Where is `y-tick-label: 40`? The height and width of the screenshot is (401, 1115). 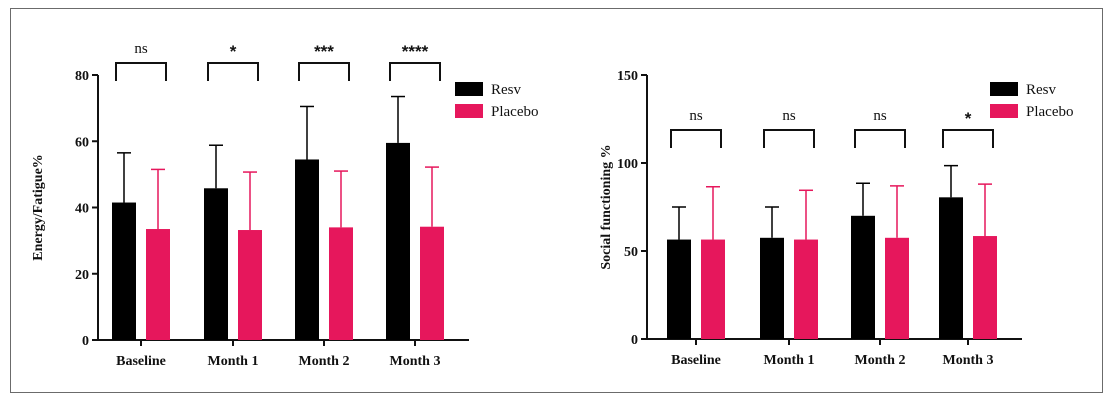 y-tick-label: 40 is located at coordinates (82, 209).